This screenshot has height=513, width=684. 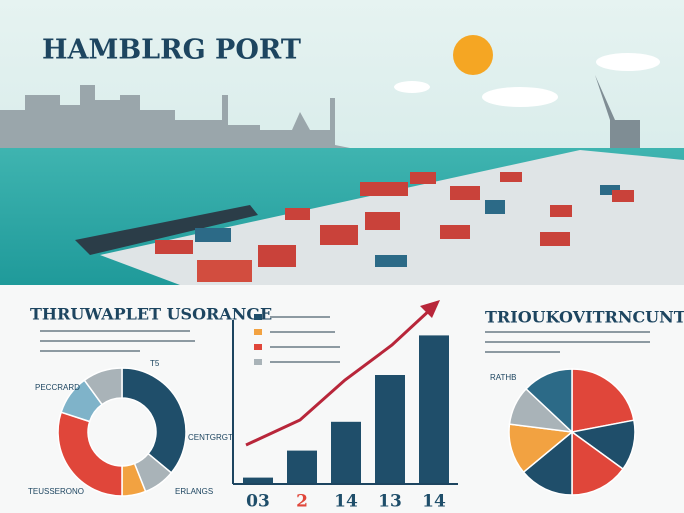 I want to click on pie-label: RATHB, so click(x=503, y=377).